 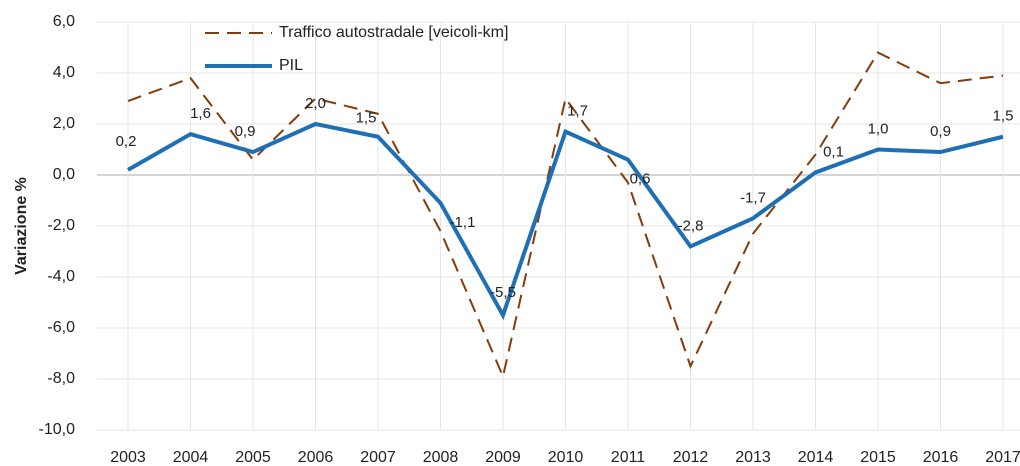 What do you see at coordinates (64, 174) in the screenshot?
I see `y-tick-label: 0,0` at bounding box center [64, 174].